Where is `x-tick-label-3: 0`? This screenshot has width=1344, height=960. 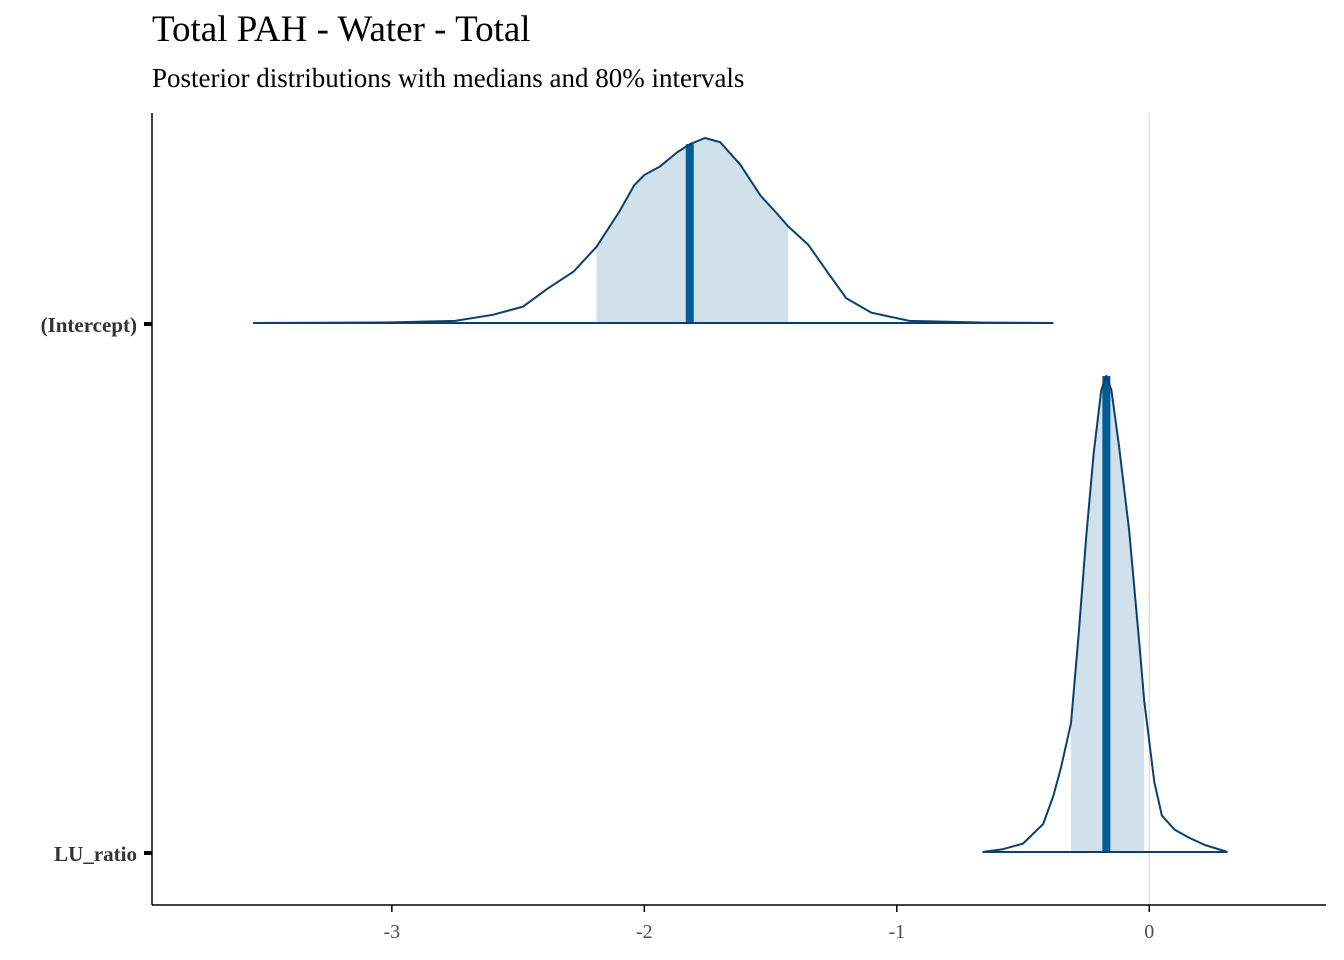 x-tick-label-3: 0 is located at coordinates (1149, 932).